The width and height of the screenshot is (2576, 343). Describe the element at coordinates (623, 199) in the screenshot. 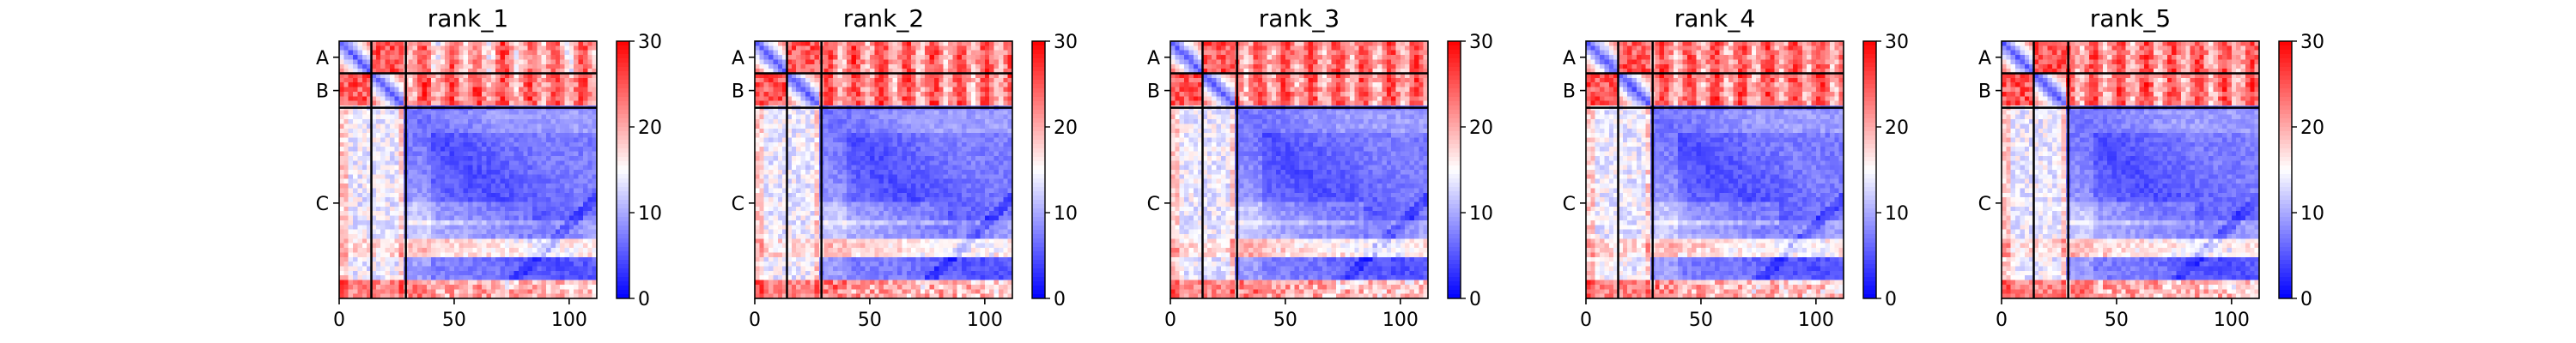

I see `colorbar-segment` at that location.